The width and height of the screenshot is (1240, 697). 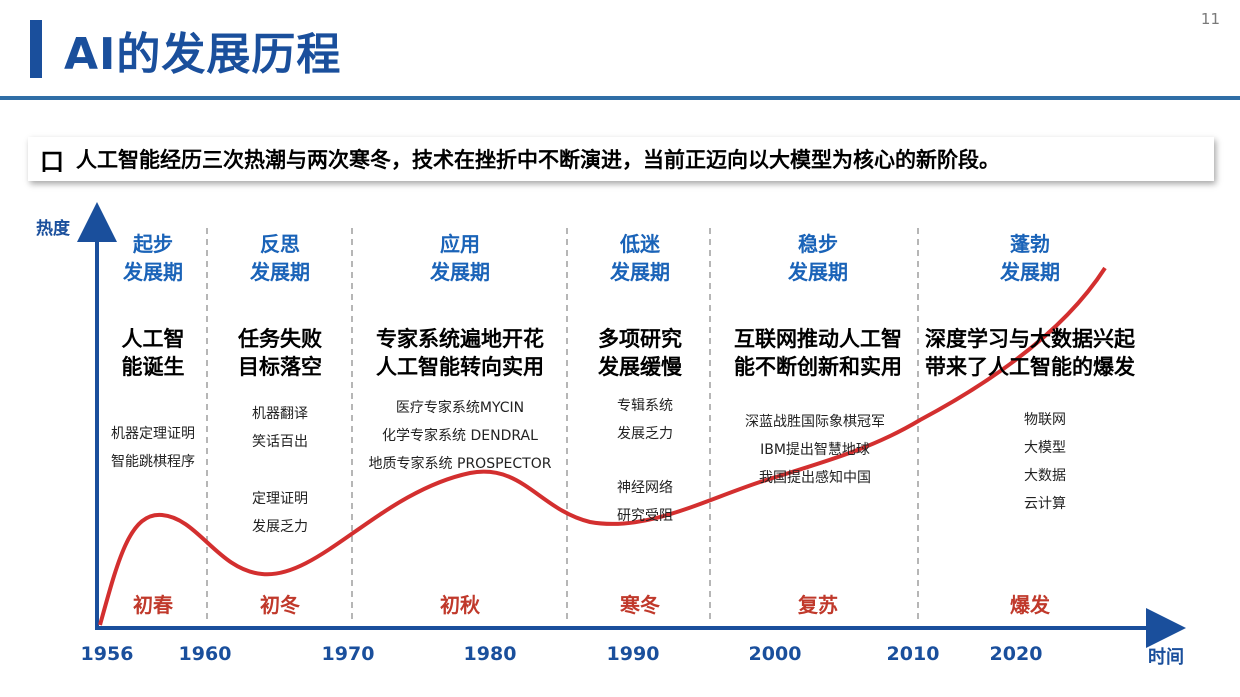 I want to click on period-season: 初冬, so click(x=280, y=605).